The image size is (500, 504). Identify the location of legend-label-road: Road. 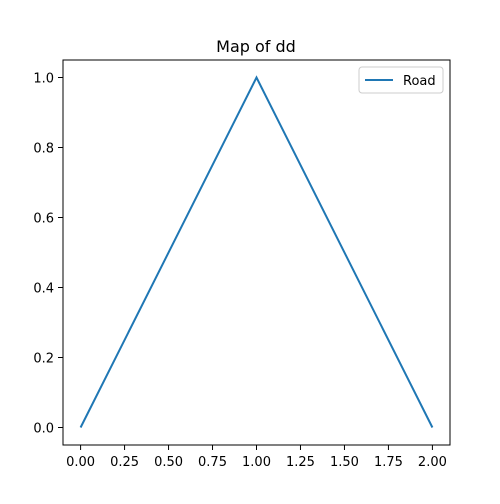
(419, 81).